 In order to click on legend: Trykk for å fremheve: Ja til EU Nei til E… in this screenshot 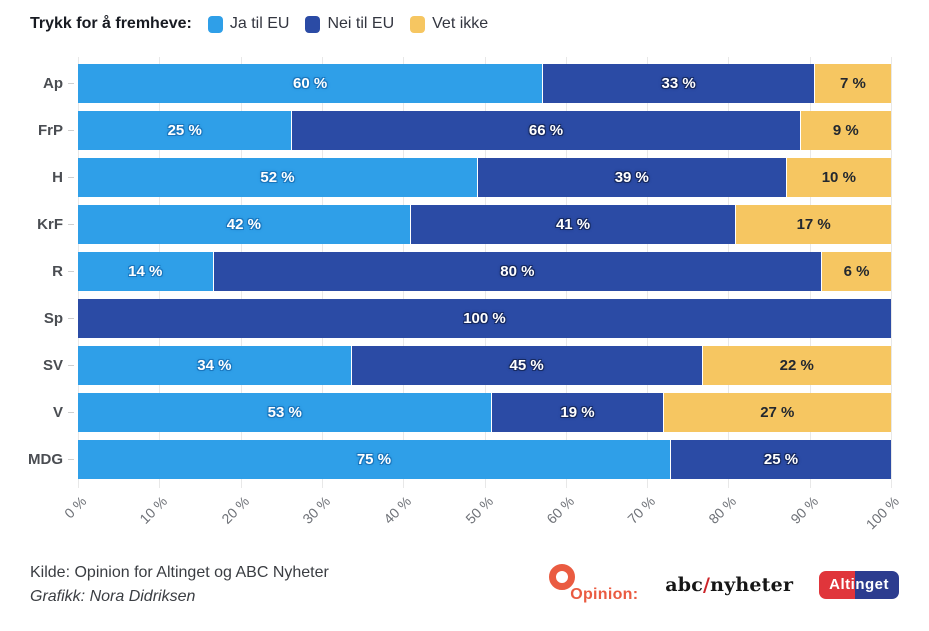, I will do `click(464, 24)`.